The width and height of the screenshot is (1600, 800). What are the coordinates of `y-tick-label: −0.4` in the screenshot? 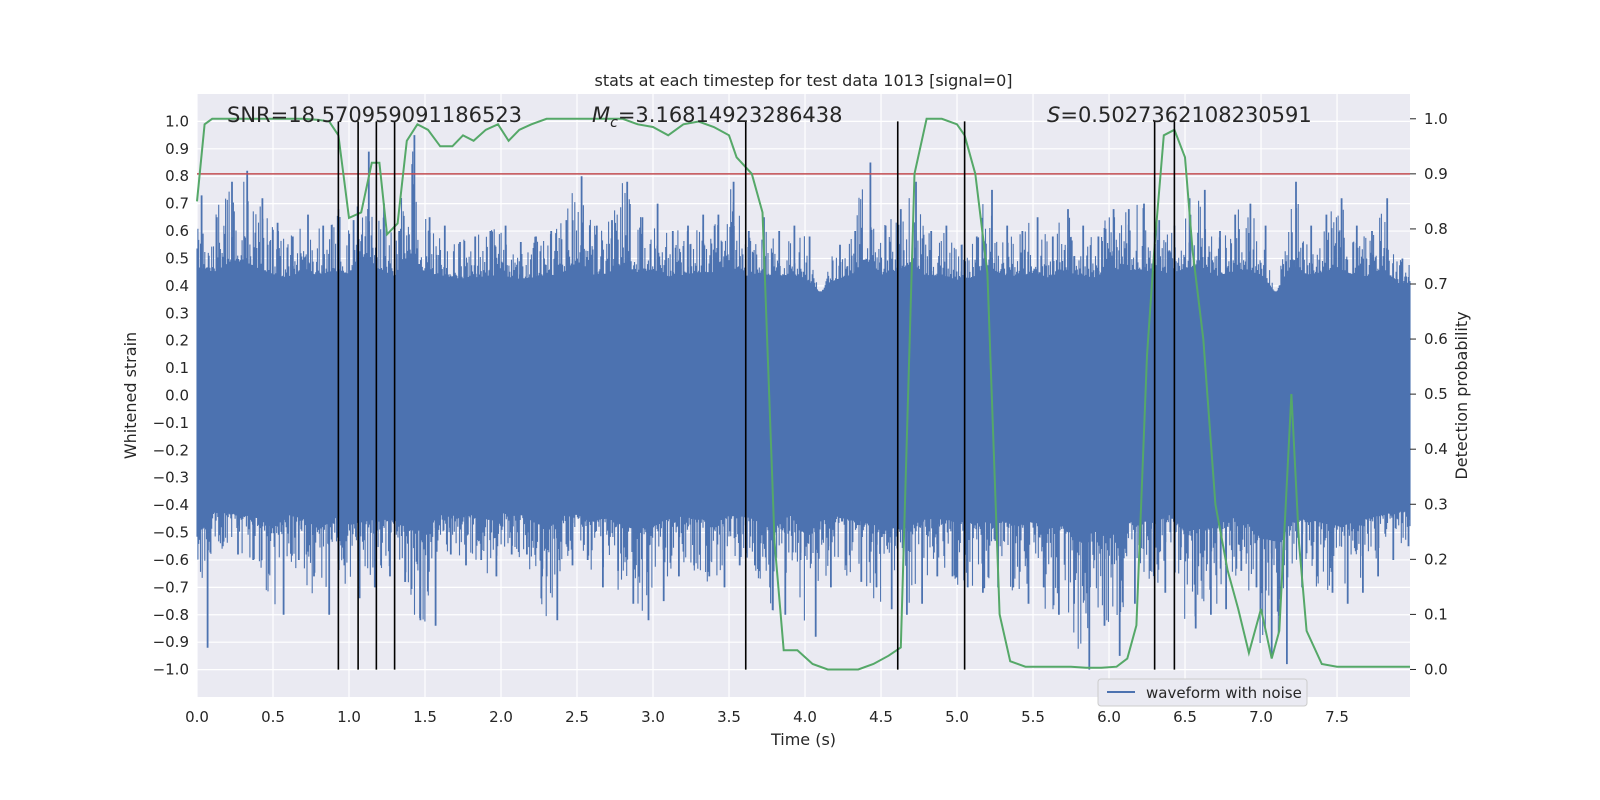 It's located at (171, 505).